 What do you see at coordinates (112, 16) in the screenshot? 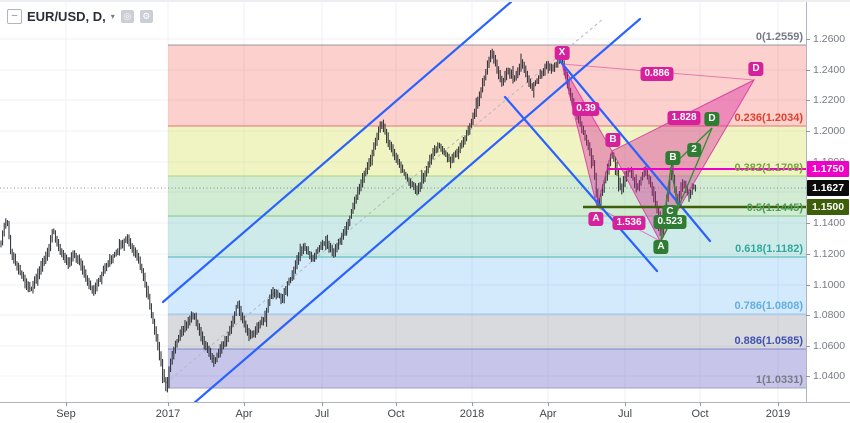
I see `chevron-down-icon: ▾` at bounding box center [112, 16].